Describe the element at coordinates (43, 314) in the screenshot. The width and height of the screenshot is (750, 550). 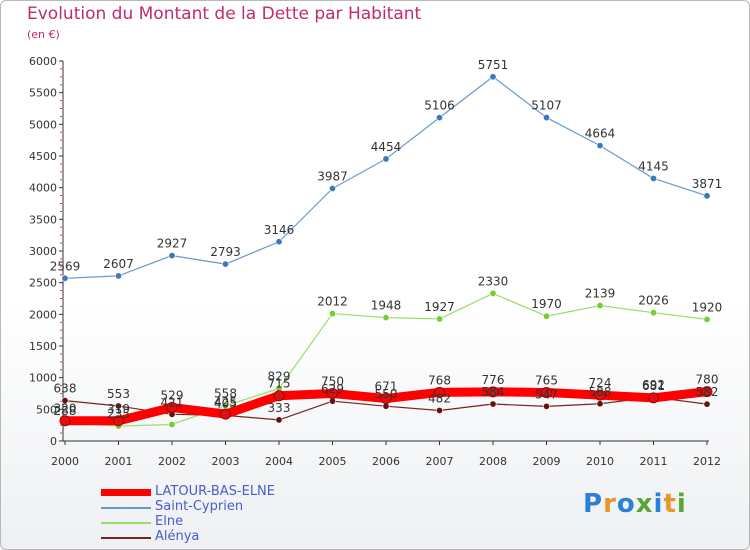
I see `y-tick-label: 2000` at that location.